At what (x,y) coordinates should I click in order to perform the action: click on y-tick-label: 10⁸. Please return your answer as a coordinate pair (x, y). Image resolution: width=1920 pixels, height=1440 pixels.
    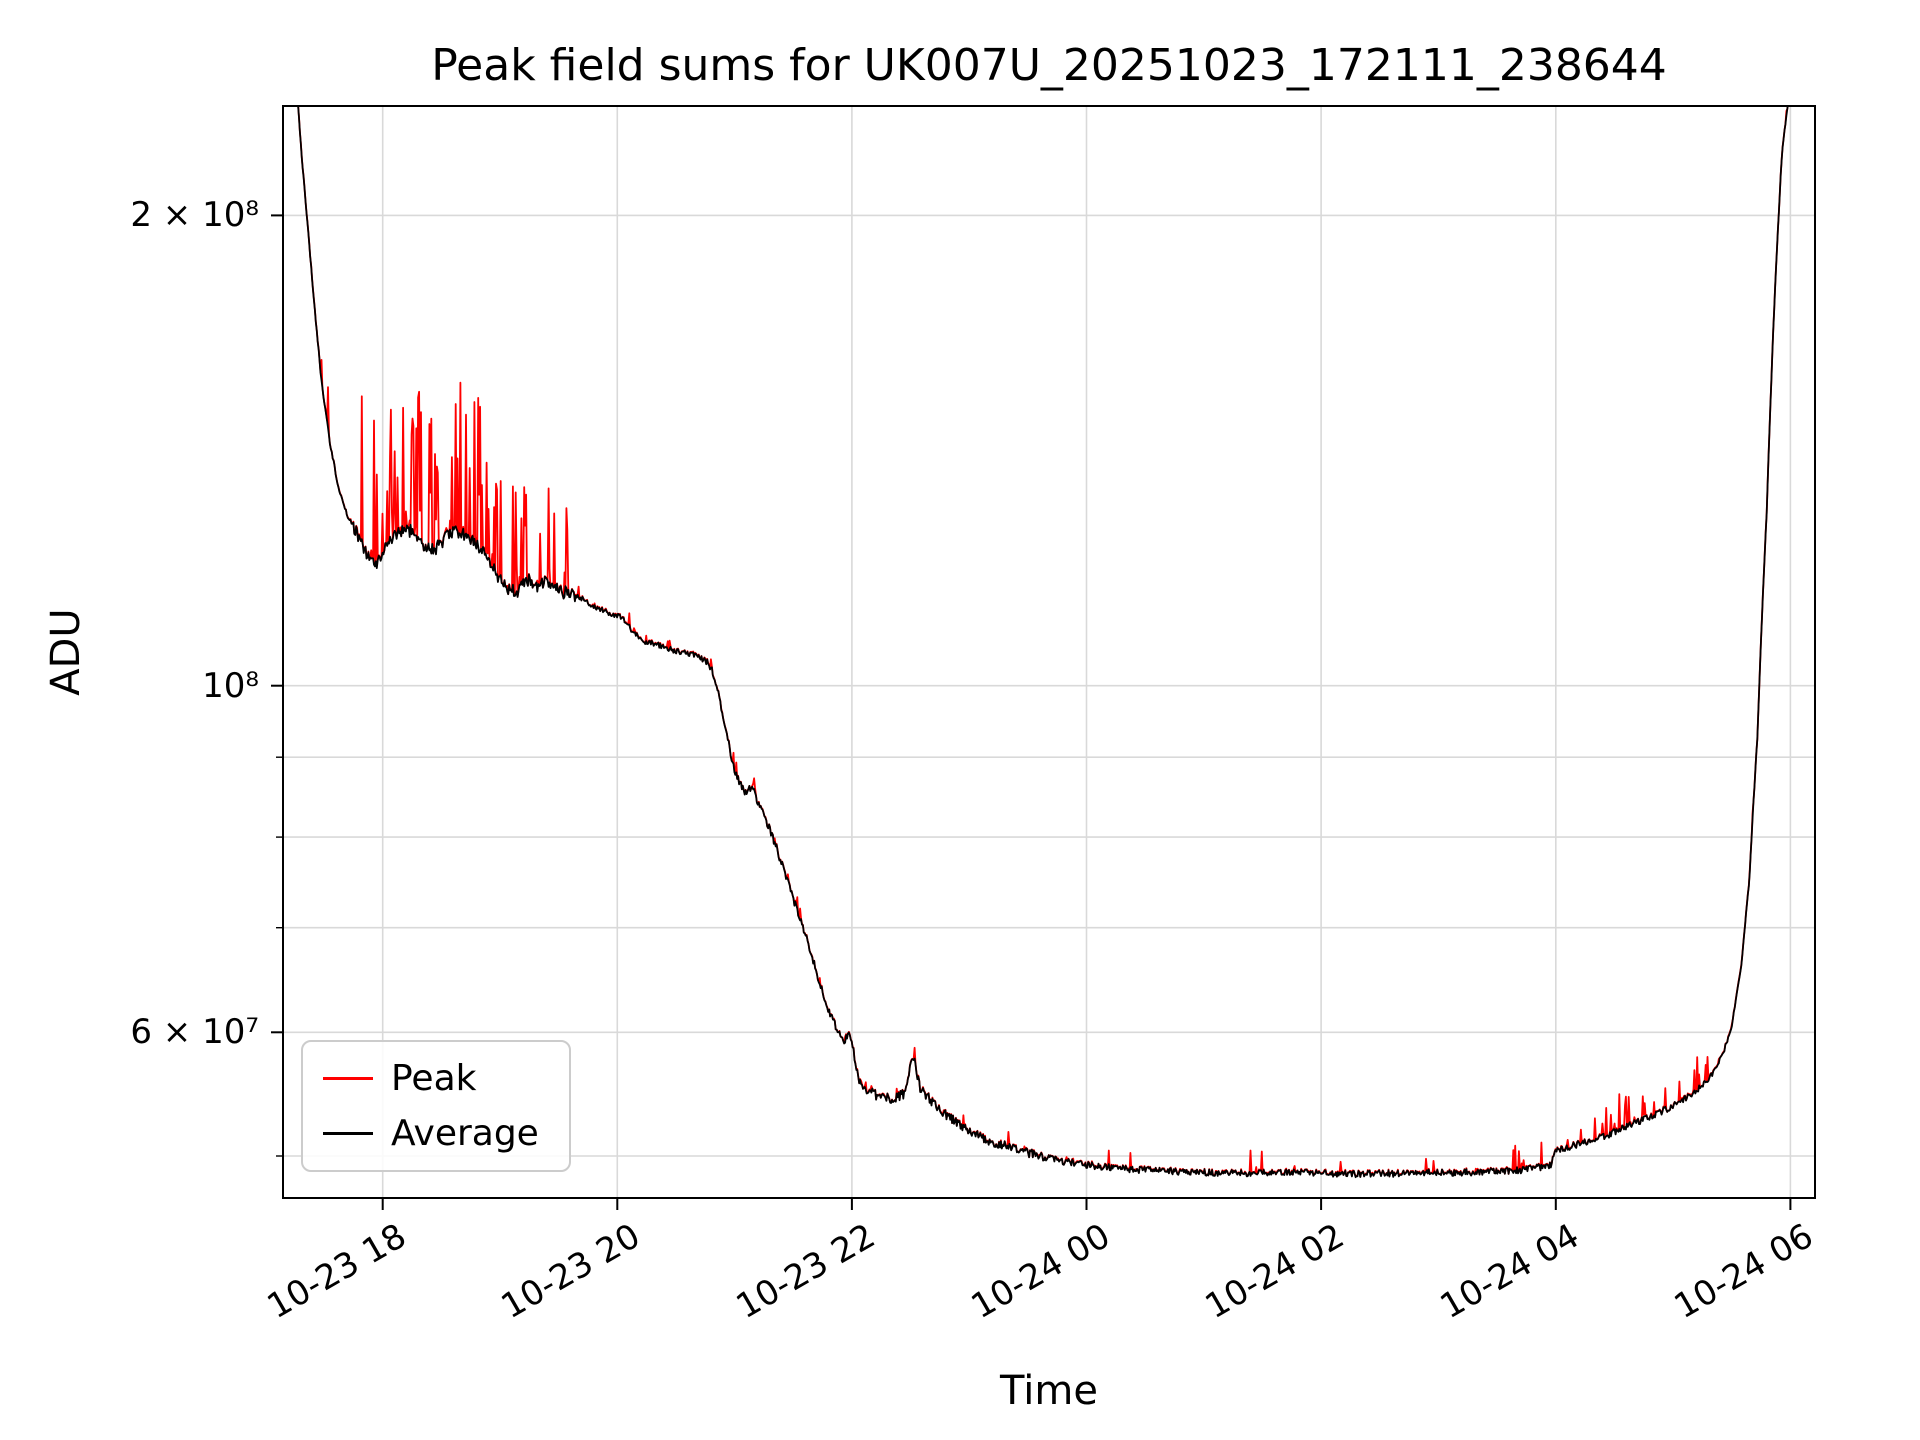
    Looking at the image, I should click on (230, 685).